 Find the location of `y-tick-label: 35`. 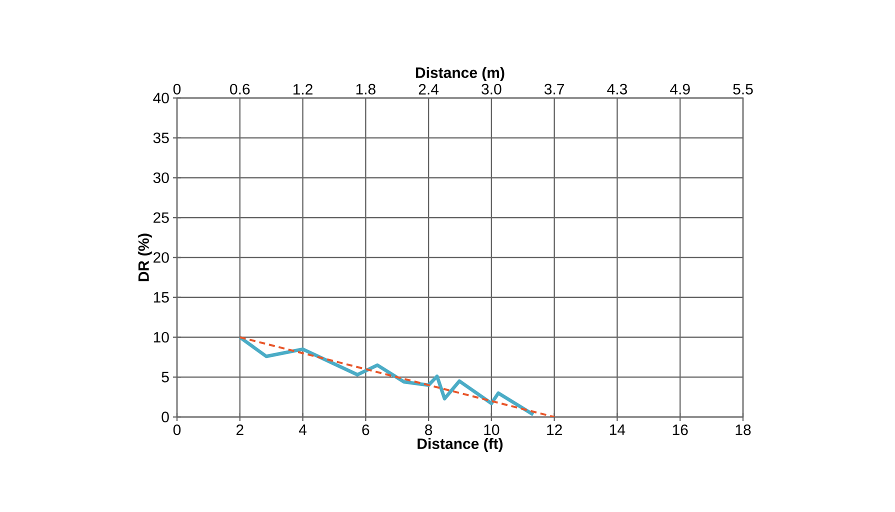

y-tick-label: 35 is located at coordinates (161, 138).